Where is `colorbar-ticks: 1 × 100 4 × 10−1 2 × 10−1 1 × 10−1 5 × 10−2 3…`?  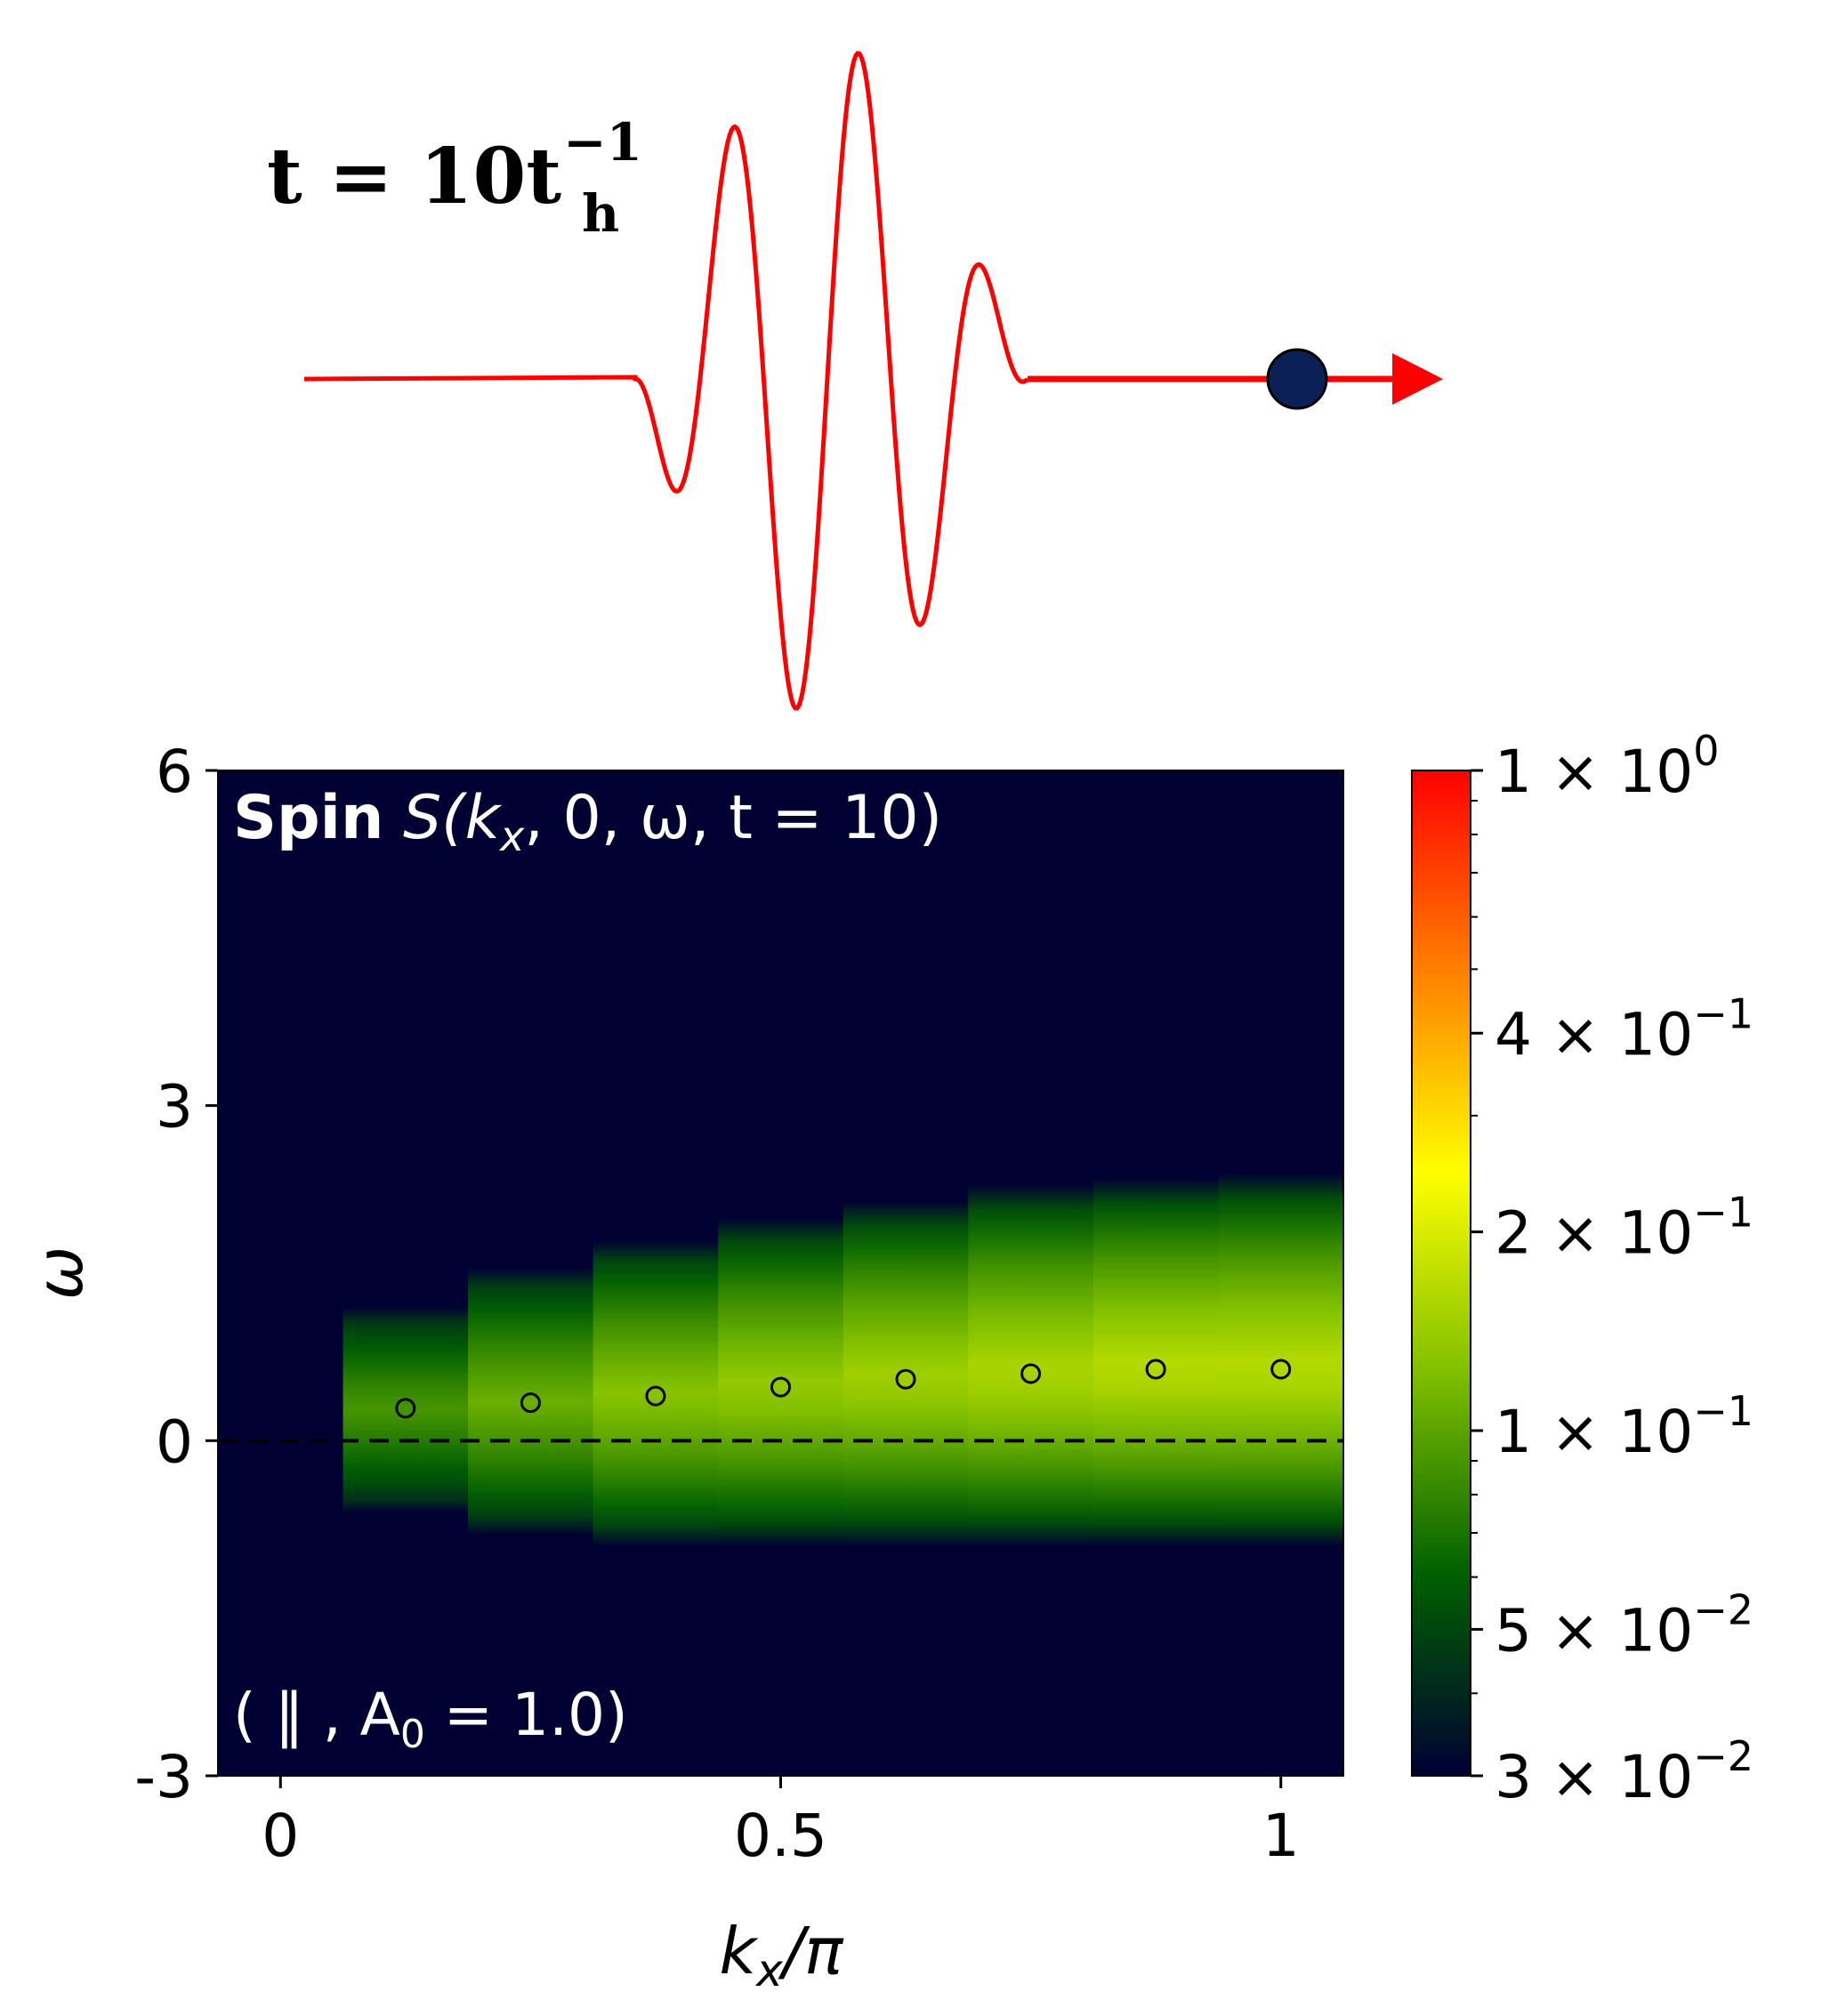
colorbar-ticks: 1 × 100 4 × 10−1 2 × 10−1 1 × 10−1 5 × 10−2 3… is located at coordinates (1612, 1269).